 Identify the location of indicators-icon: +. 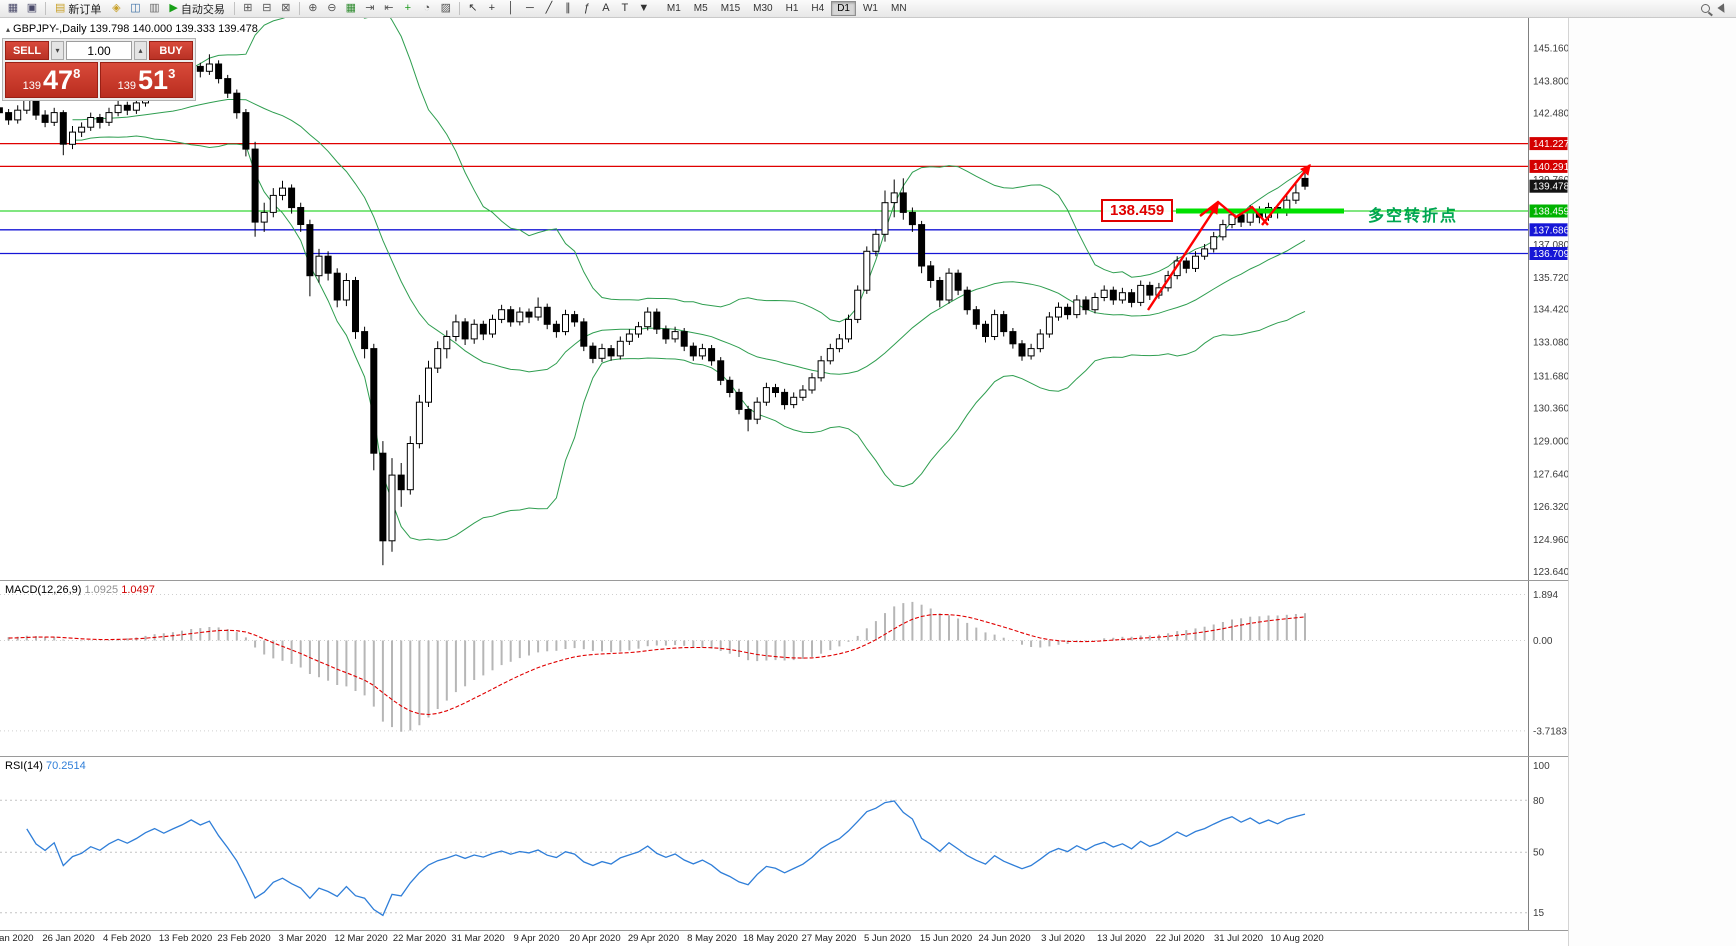
(408, 9).